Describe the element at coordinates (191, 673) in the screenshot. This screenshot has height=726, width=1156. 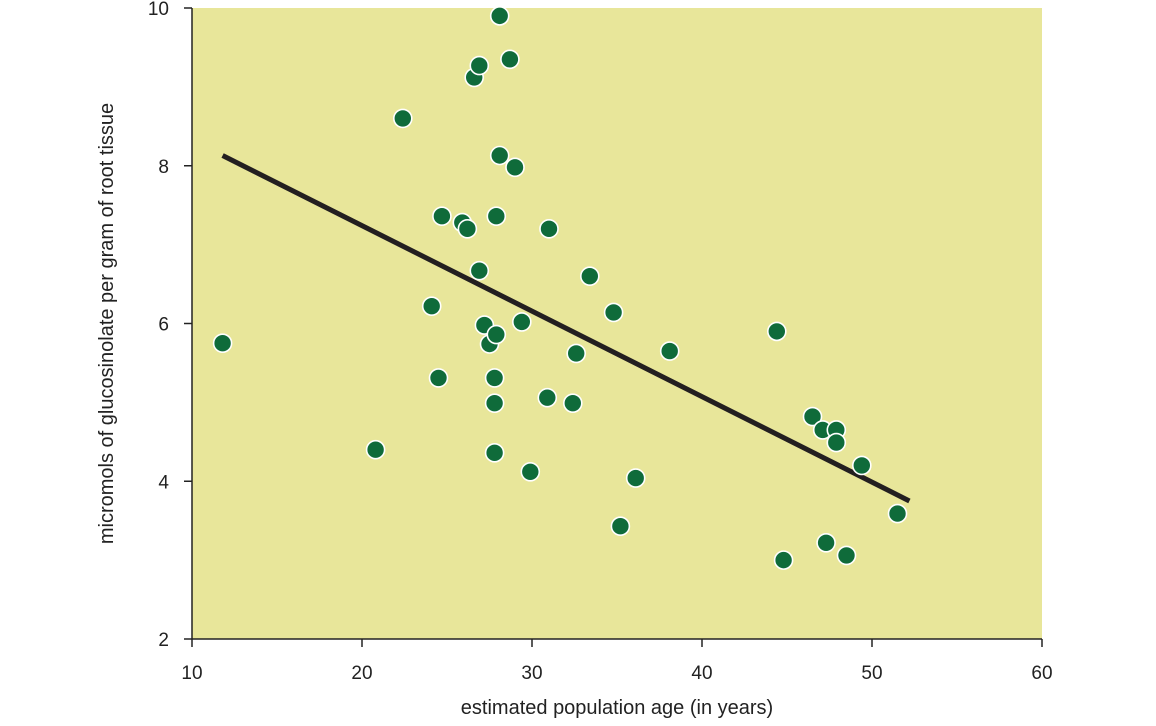
I see `x-tick-label: 10` at that location.